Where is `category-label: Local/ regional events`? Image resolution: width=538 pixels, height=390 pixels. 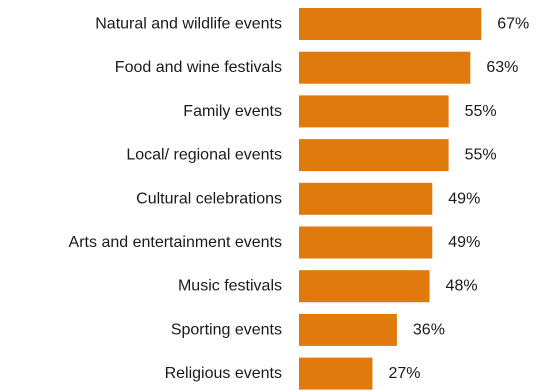
category-label: Local/ regional events is located at coordinates (204, 155).